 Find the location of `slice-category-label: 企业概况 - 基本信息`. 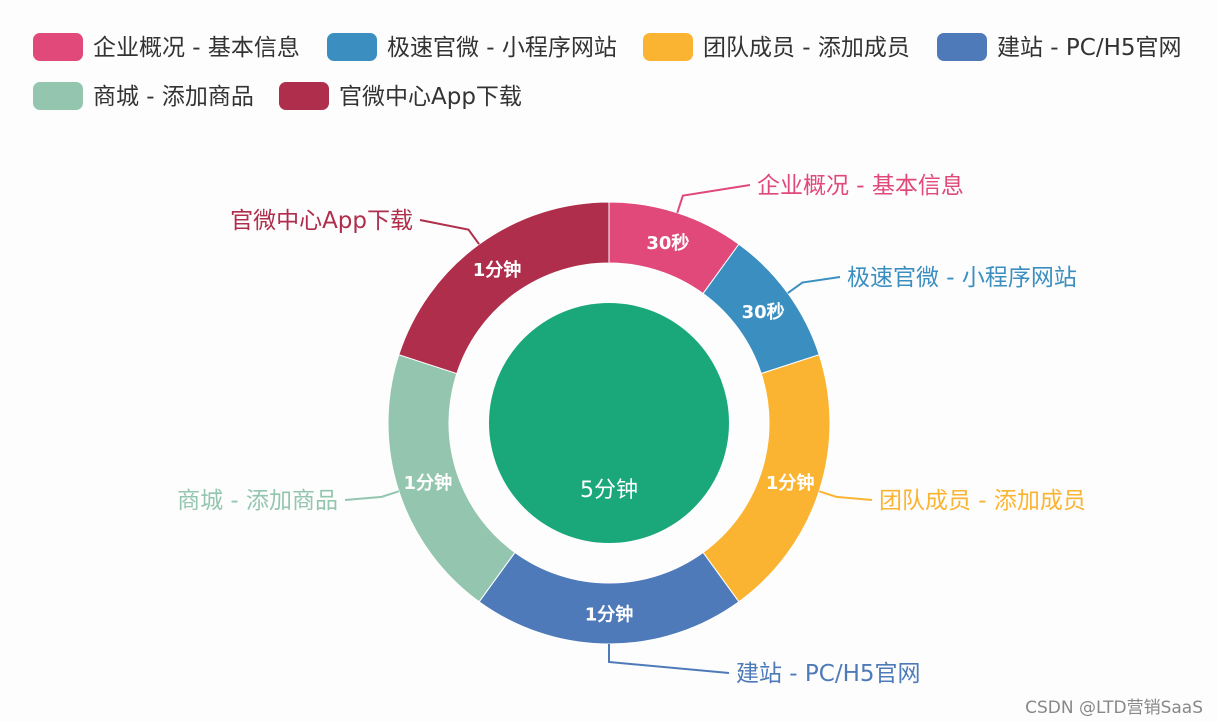

slice-category-label: 企业概况 - 基本信息 is located at coordinates (860, 186).